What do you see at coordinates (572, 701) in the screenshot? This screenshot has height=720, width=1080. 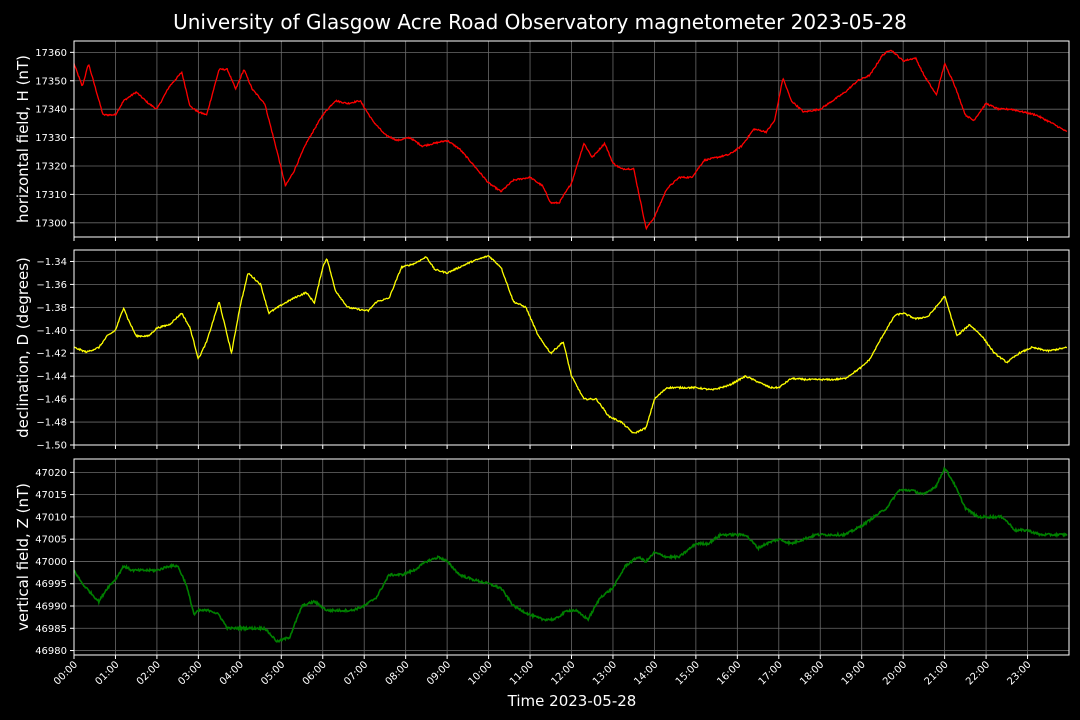 I see `x-axis-label: Time 2023-05-28` at bounding box center [572, 701].